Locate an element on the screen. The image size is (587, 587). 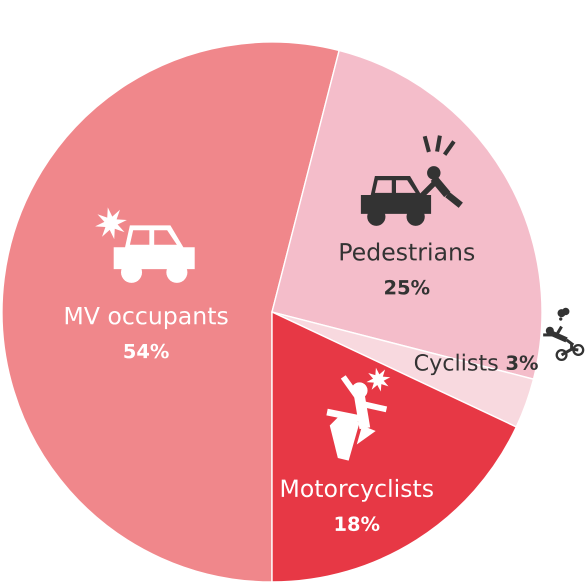
data-label: 18% is located at coordinates (358, 524).